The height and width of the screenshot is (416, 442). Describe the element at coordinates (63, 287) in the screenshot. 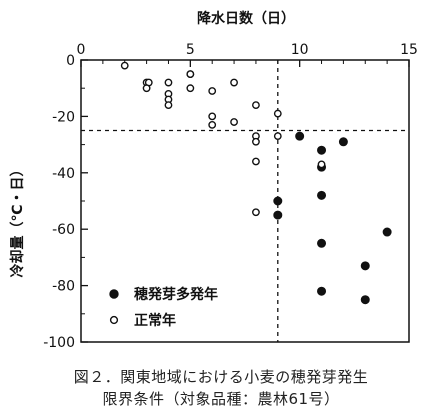

I see `y-tick-label: -80` at that location.